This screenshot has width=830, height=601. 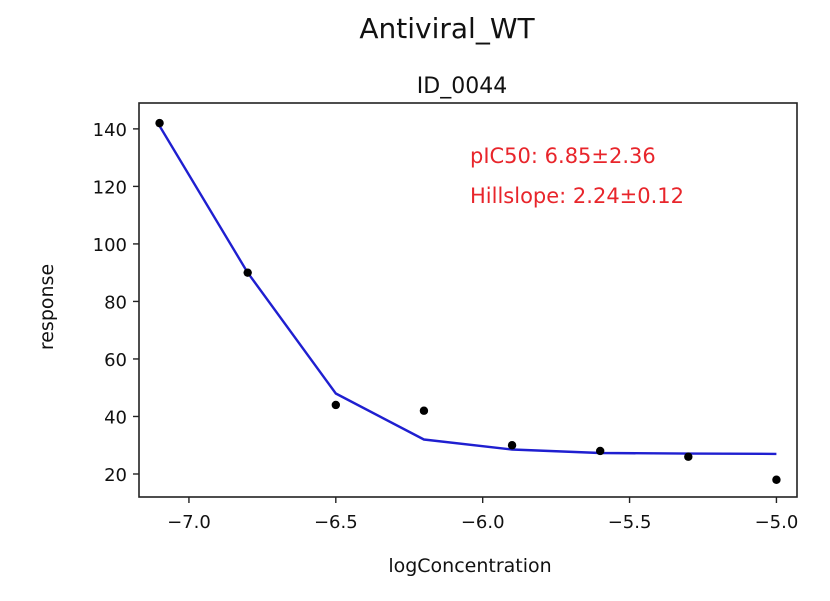 I want to click on y-tick-label: 40, so click(x=115, y=417).